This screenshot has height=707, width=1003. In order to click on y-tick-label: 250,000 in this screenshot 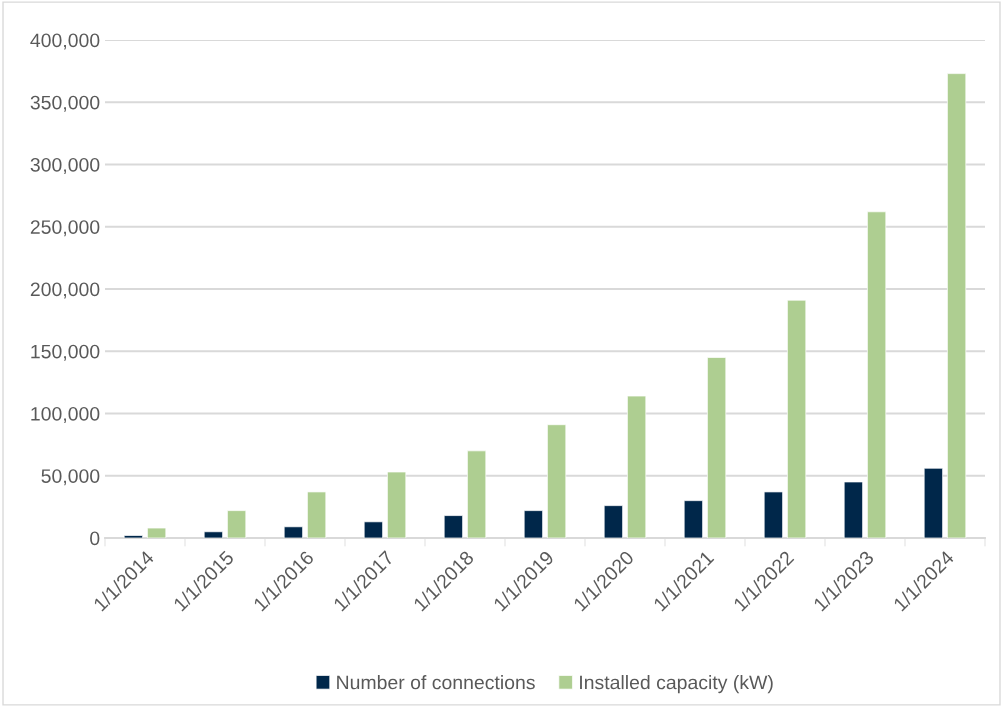, I will do `click(65, 228)`.